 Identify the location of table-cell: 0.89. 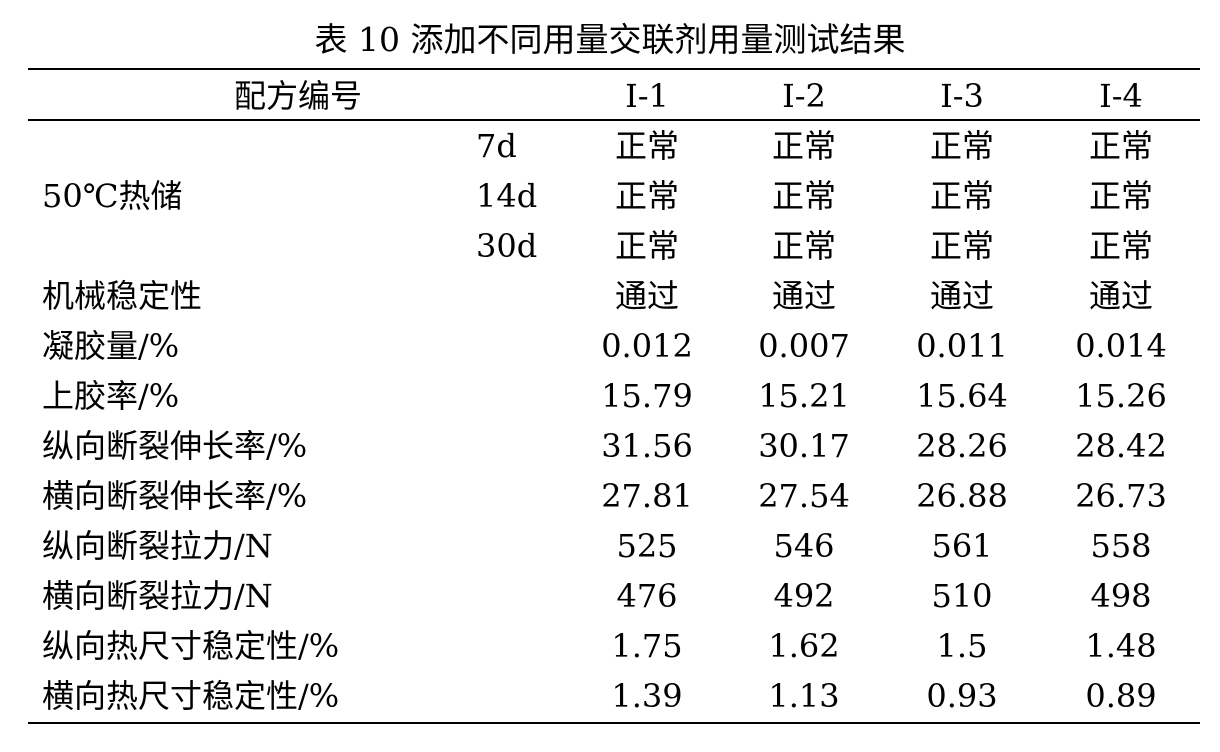
(1121, 696).